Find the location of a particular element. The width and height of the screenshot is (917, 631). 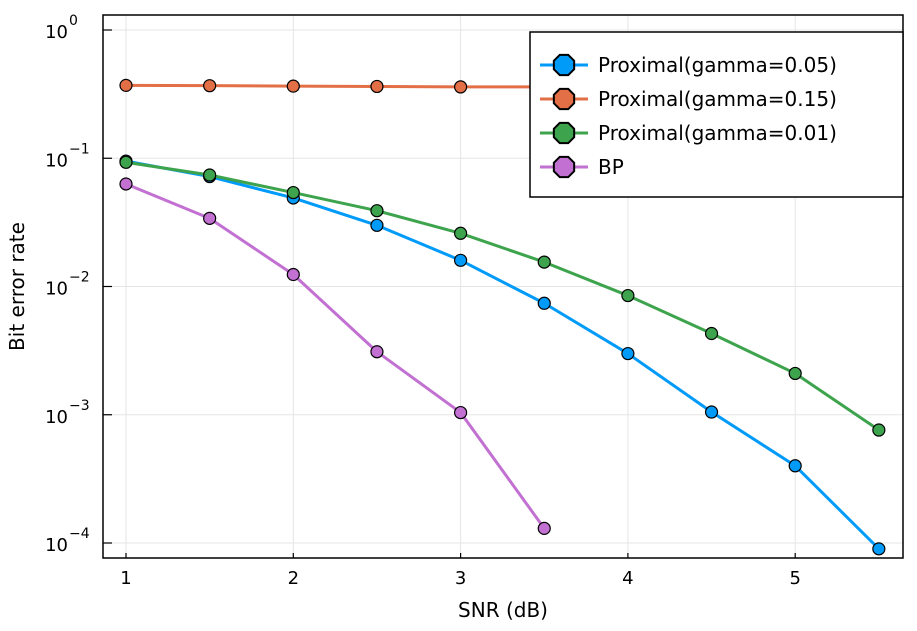

legend-label: Proximal(gamma=0.01) is located at coordinates (717, 133).